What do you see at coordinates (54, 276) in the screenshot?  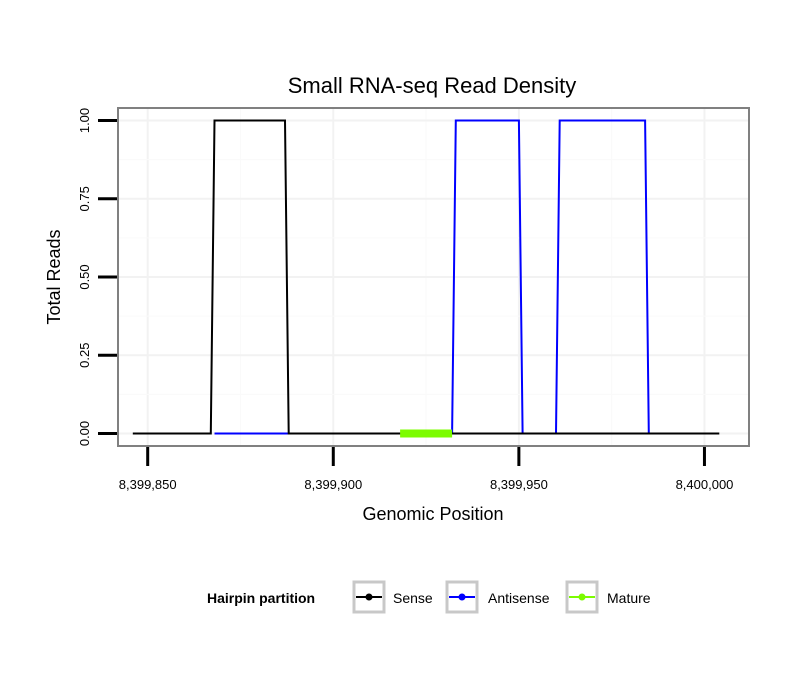 I see `y-axis-title: Total Reads` at bounding box center [54, 276].